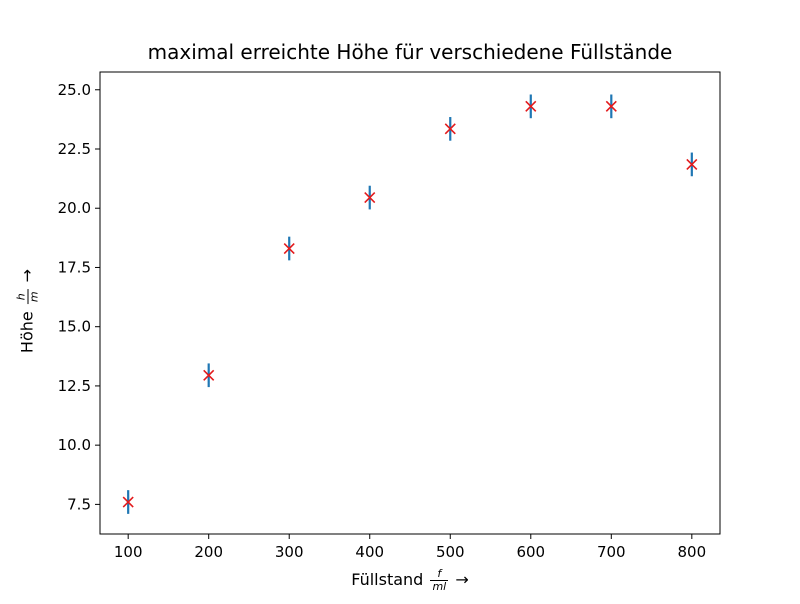 Image resolution: width=800 pixels, height=604 pixels. I want to click on y-tick-label: 20.0, so click(74, 208).